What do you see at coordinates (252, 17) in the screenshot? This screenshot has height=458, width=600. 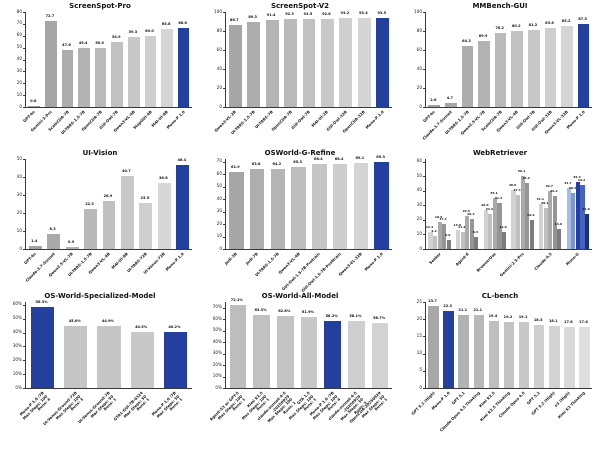 I see `bar-value-label: 89.3` at bounding box center [252, 17].